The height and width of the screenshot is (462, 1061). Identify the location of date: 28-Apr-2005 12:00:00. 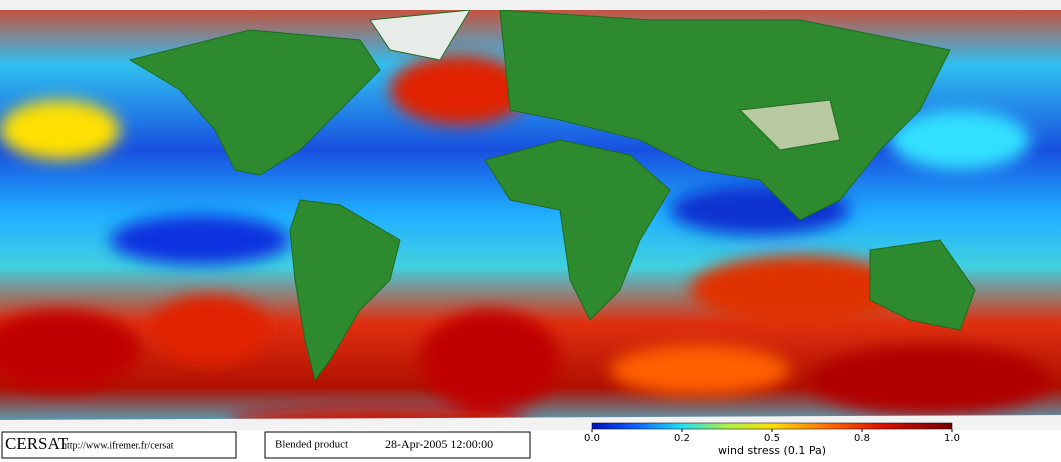
(439, 444).